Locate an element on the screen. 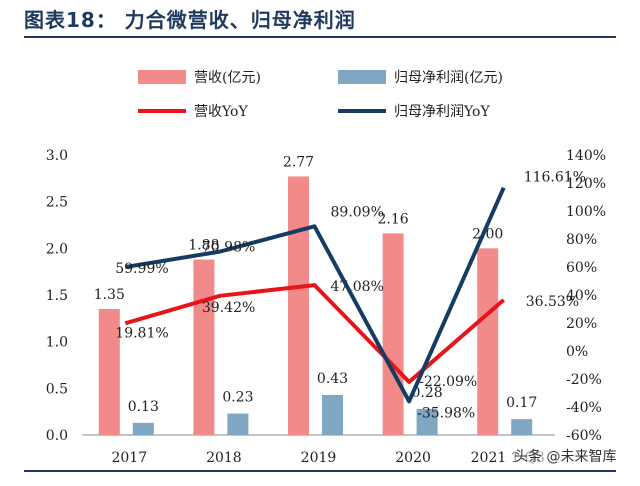 Image resolution: width=640 pixels, height=486 pixels. chart-title: 图表18： 力合微营收、归母净利润 is located at coordinates (190, 20).